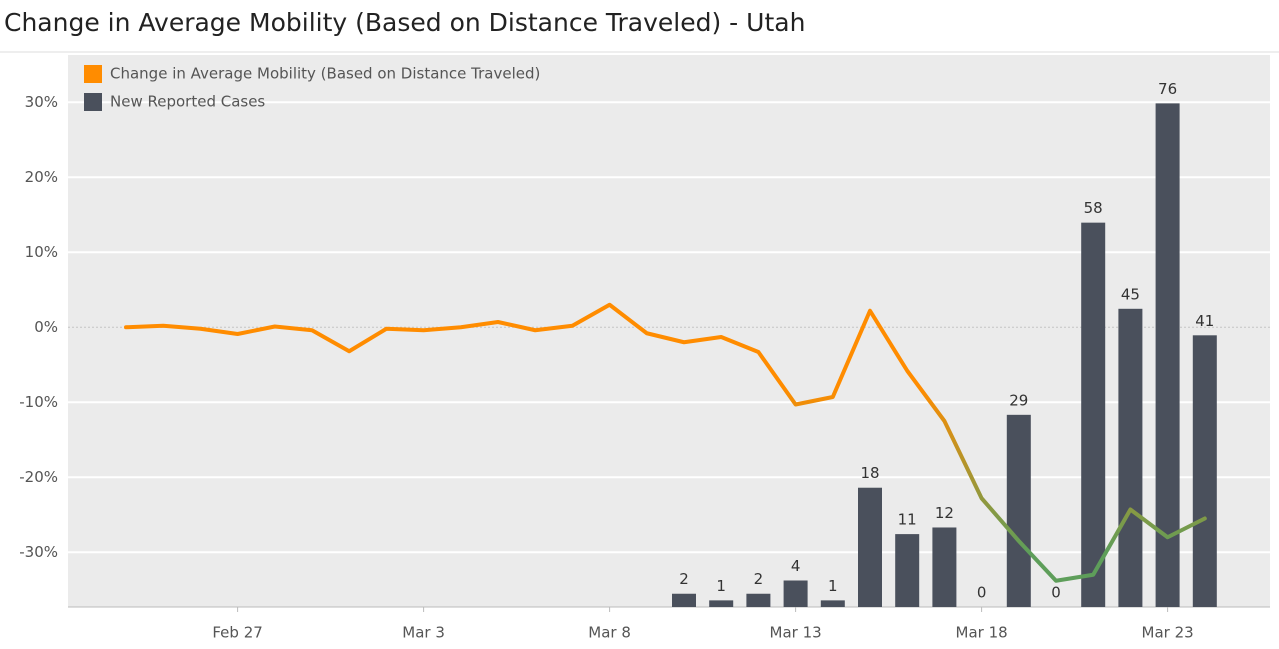  I want to click on x-tick-label: Feb 27, so click(237, 633).